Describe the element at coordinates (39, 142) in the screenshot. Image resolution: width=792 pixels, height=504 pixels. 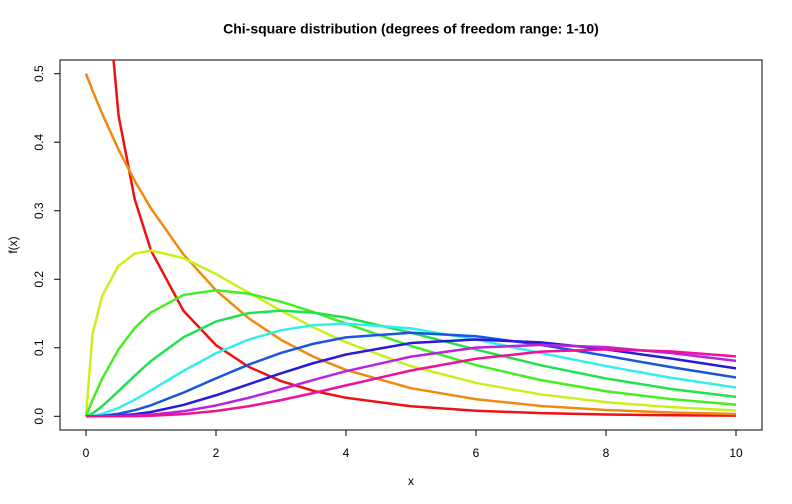
I see `y-tick-label: 0.4` at that location.